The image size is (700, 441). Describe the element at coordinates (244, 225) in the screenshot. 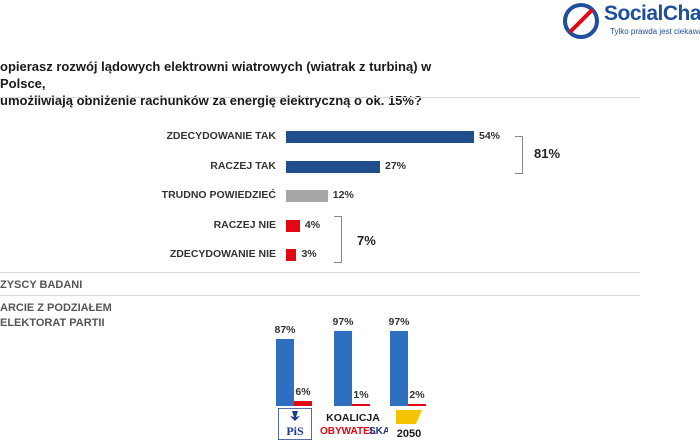

I see `category-label: RACZEJ NIE` at that location.